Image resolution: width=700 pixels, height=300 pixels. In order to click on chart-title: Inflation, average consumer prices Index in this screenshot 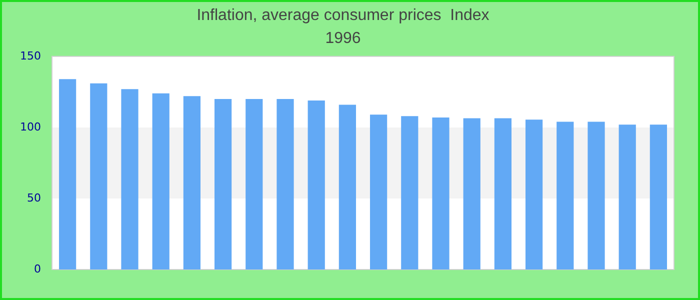, I will do `click(343, 15)`.